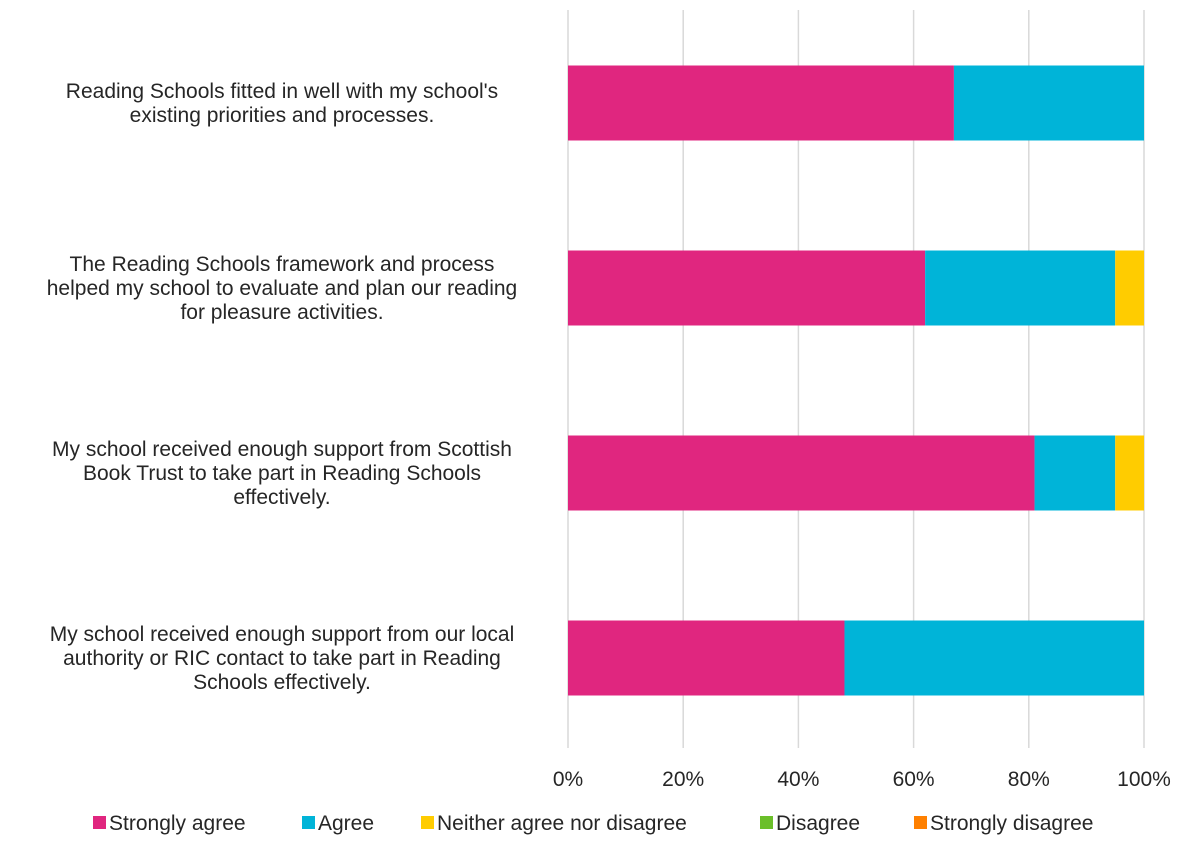  What do you see at coordinates (1029, 779) in the screenshot?
I see `x-tick-label: 80%` at bounding box center [1029, 779].